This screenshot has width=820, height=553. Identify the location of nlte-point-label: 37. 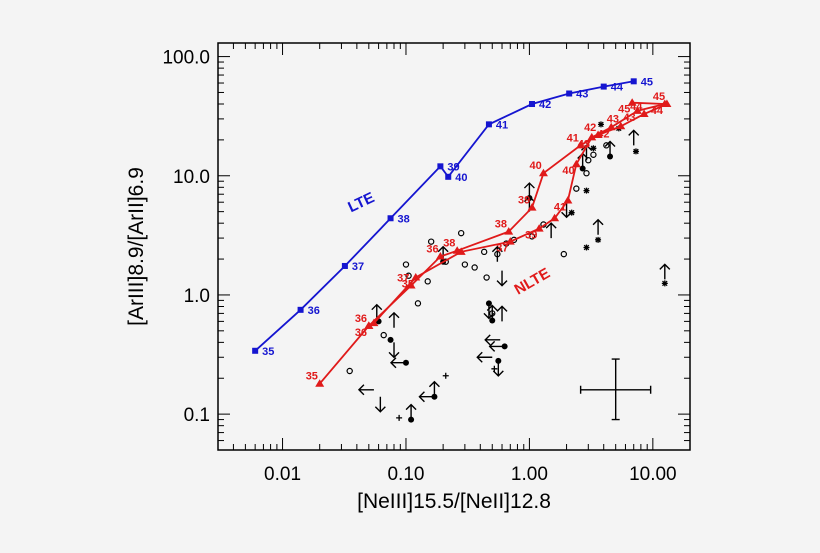
(403, 279).